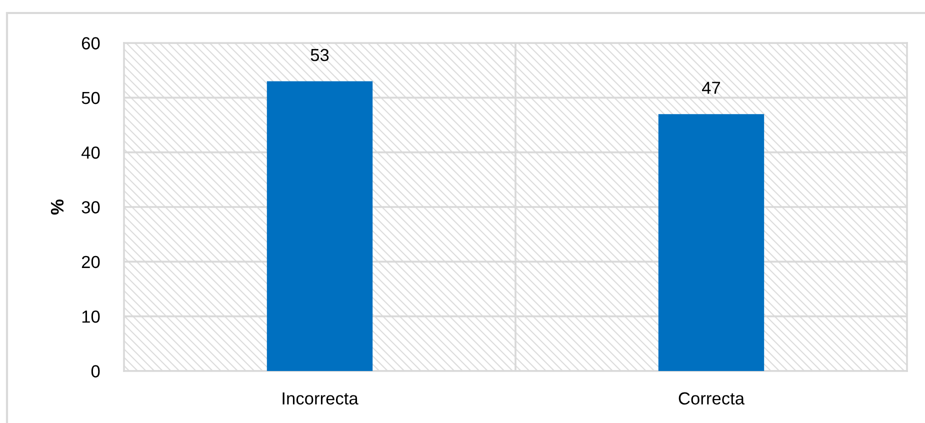 This screenshot has height=423, width=925. Describe the element at coordinates (320, 398) in the screenshot. I see `x-tick-label: Incorrecta` at that location.